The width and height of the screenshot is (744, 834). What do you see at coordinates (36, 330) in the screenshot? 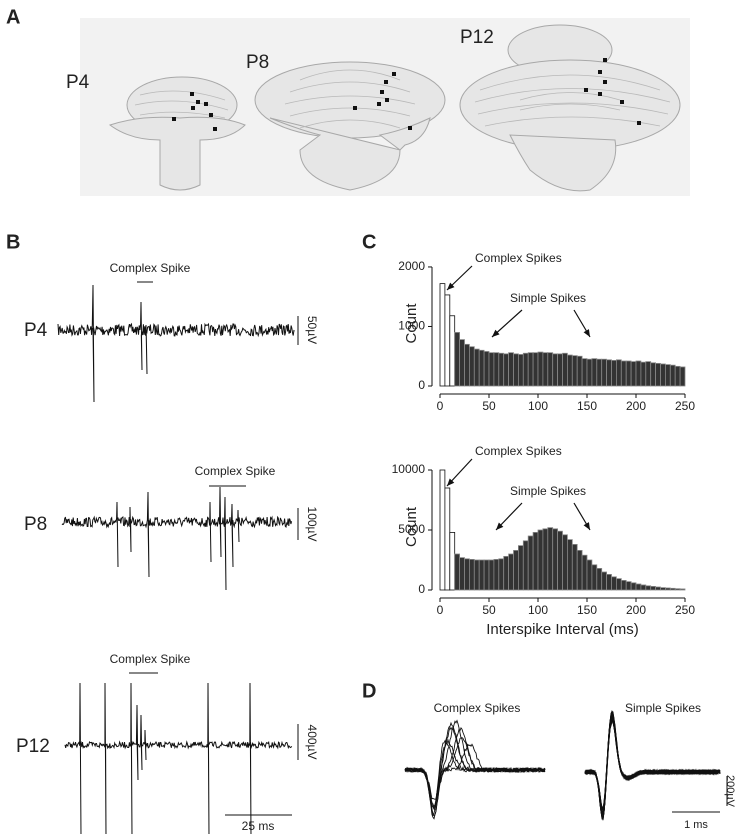
I see `trace-label: P4` at bounding box center [36, 330].